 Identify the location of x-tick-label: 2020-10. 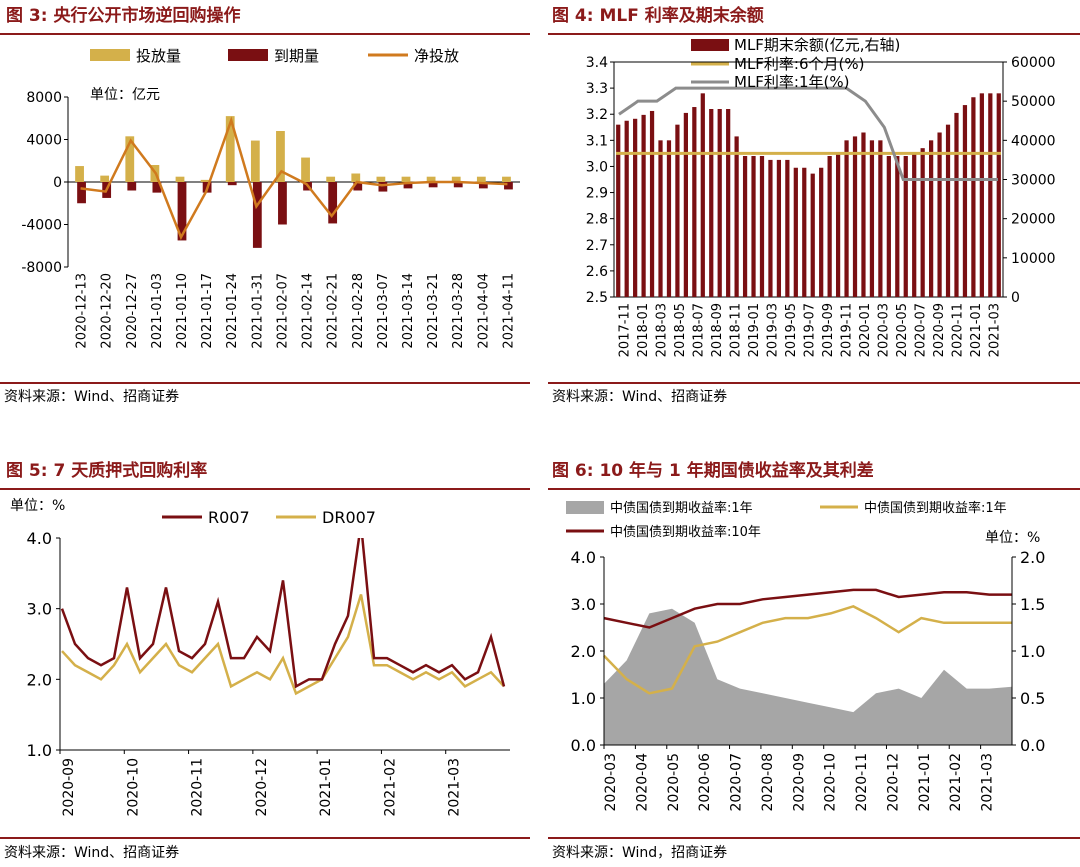
(831, 782).